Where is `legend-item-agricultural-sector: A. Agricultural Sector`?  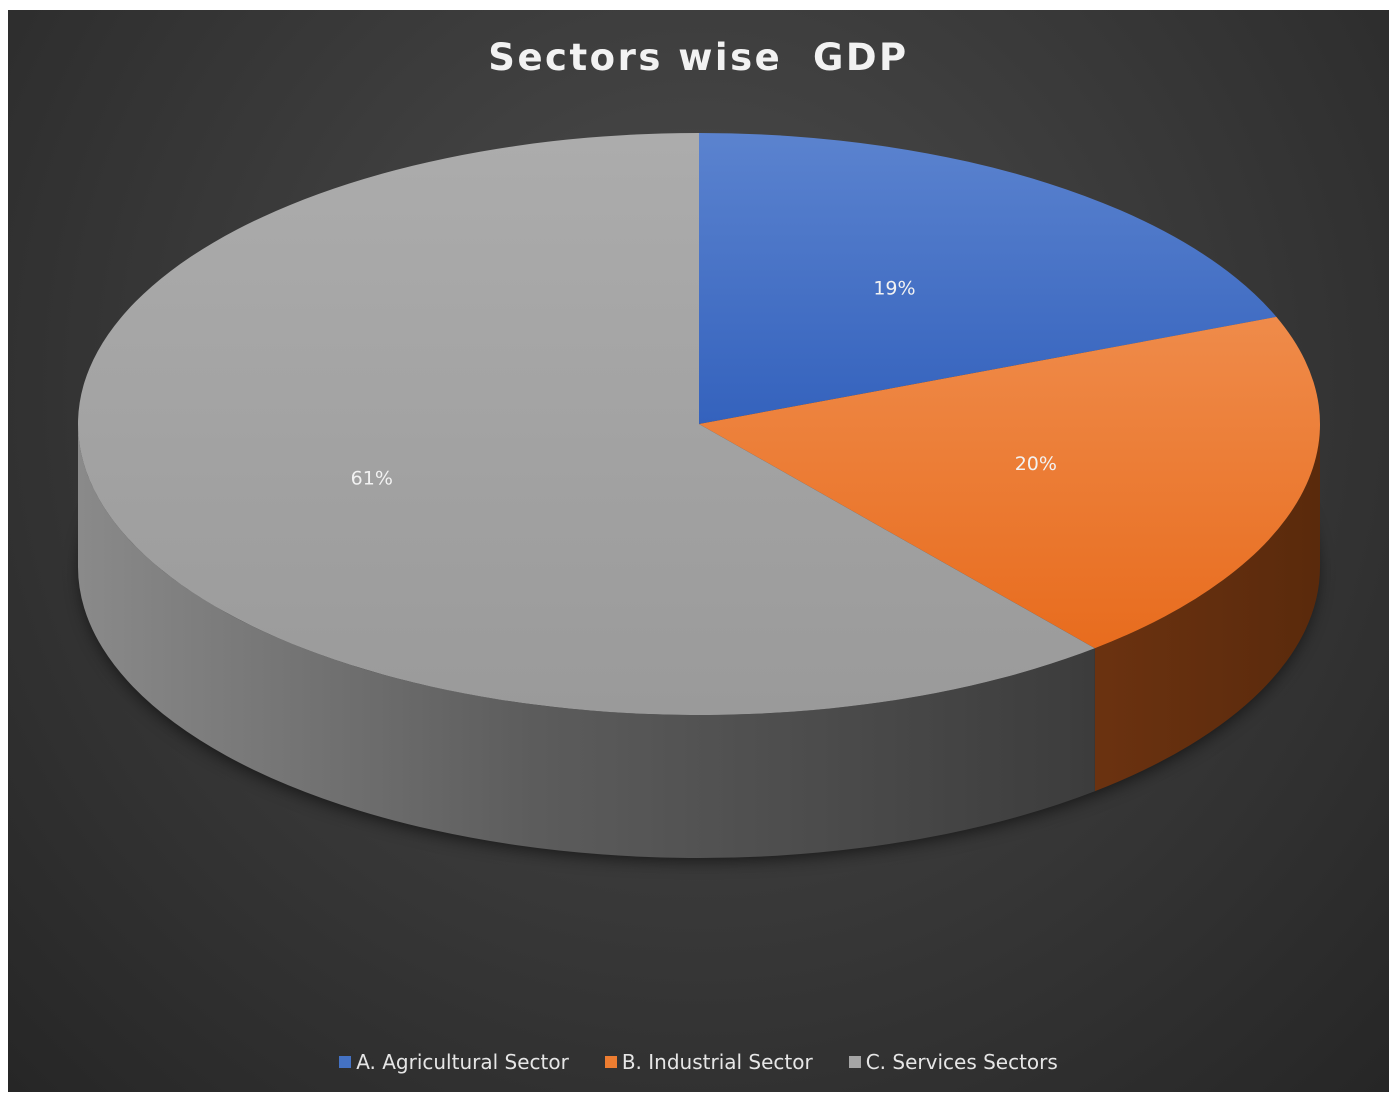
legend-item-agricultural-sector: A. Agricultural Sector is located at coordinates (454, 1062).